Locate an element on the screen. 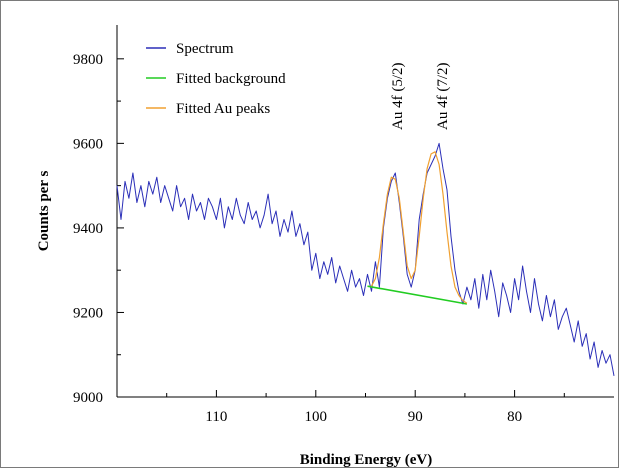 Image resolution: width=619 pixels, height=468 pixels. annotation-au-4f-7-2: Au 4f (7/2) is located at coordinates (443, 97).